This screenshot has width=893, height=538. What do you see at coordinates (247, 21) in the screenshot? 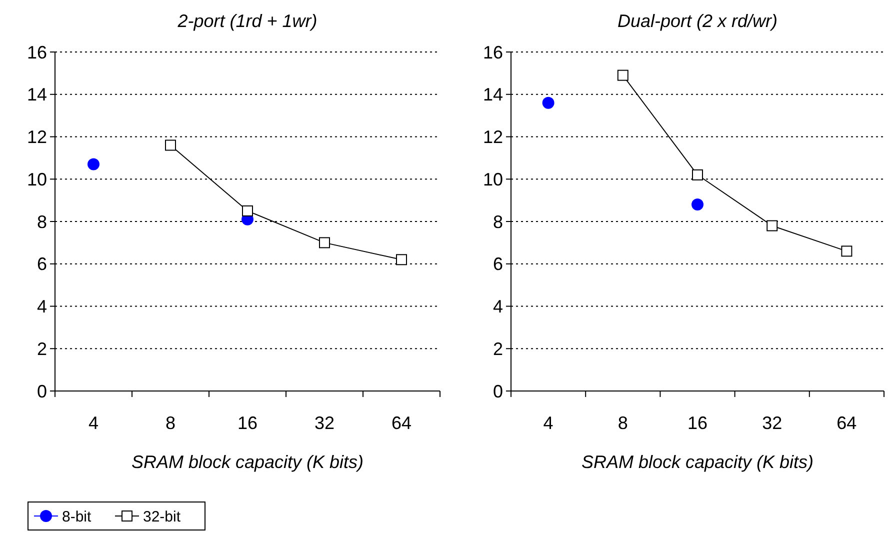
I see `chart-title: 2-port (1rd + 1wr)` at bounding box center [247, 21].